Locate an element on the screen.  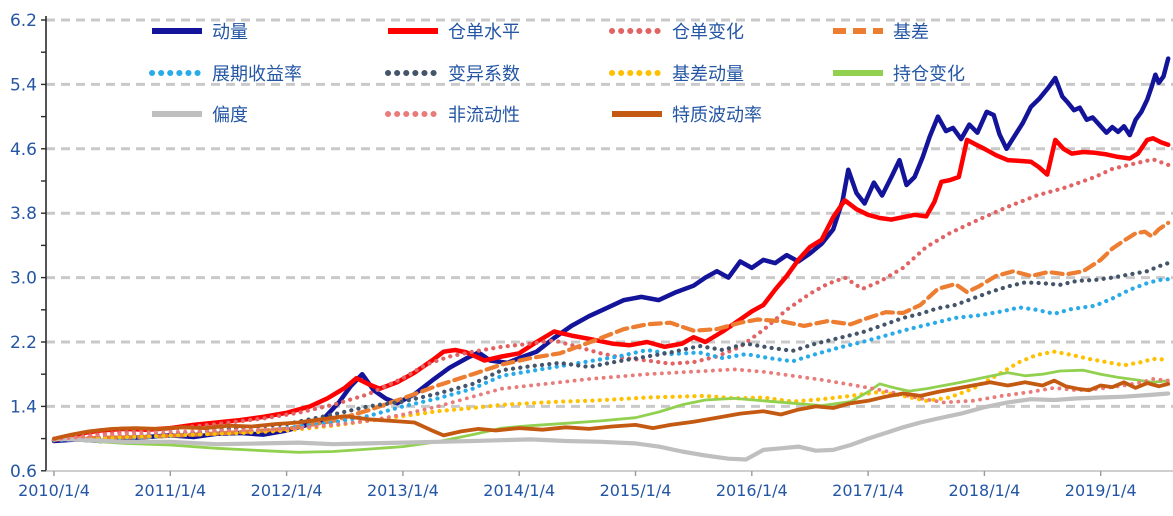
legend-item-basis: 基差 is located at coordinates (881, 32).